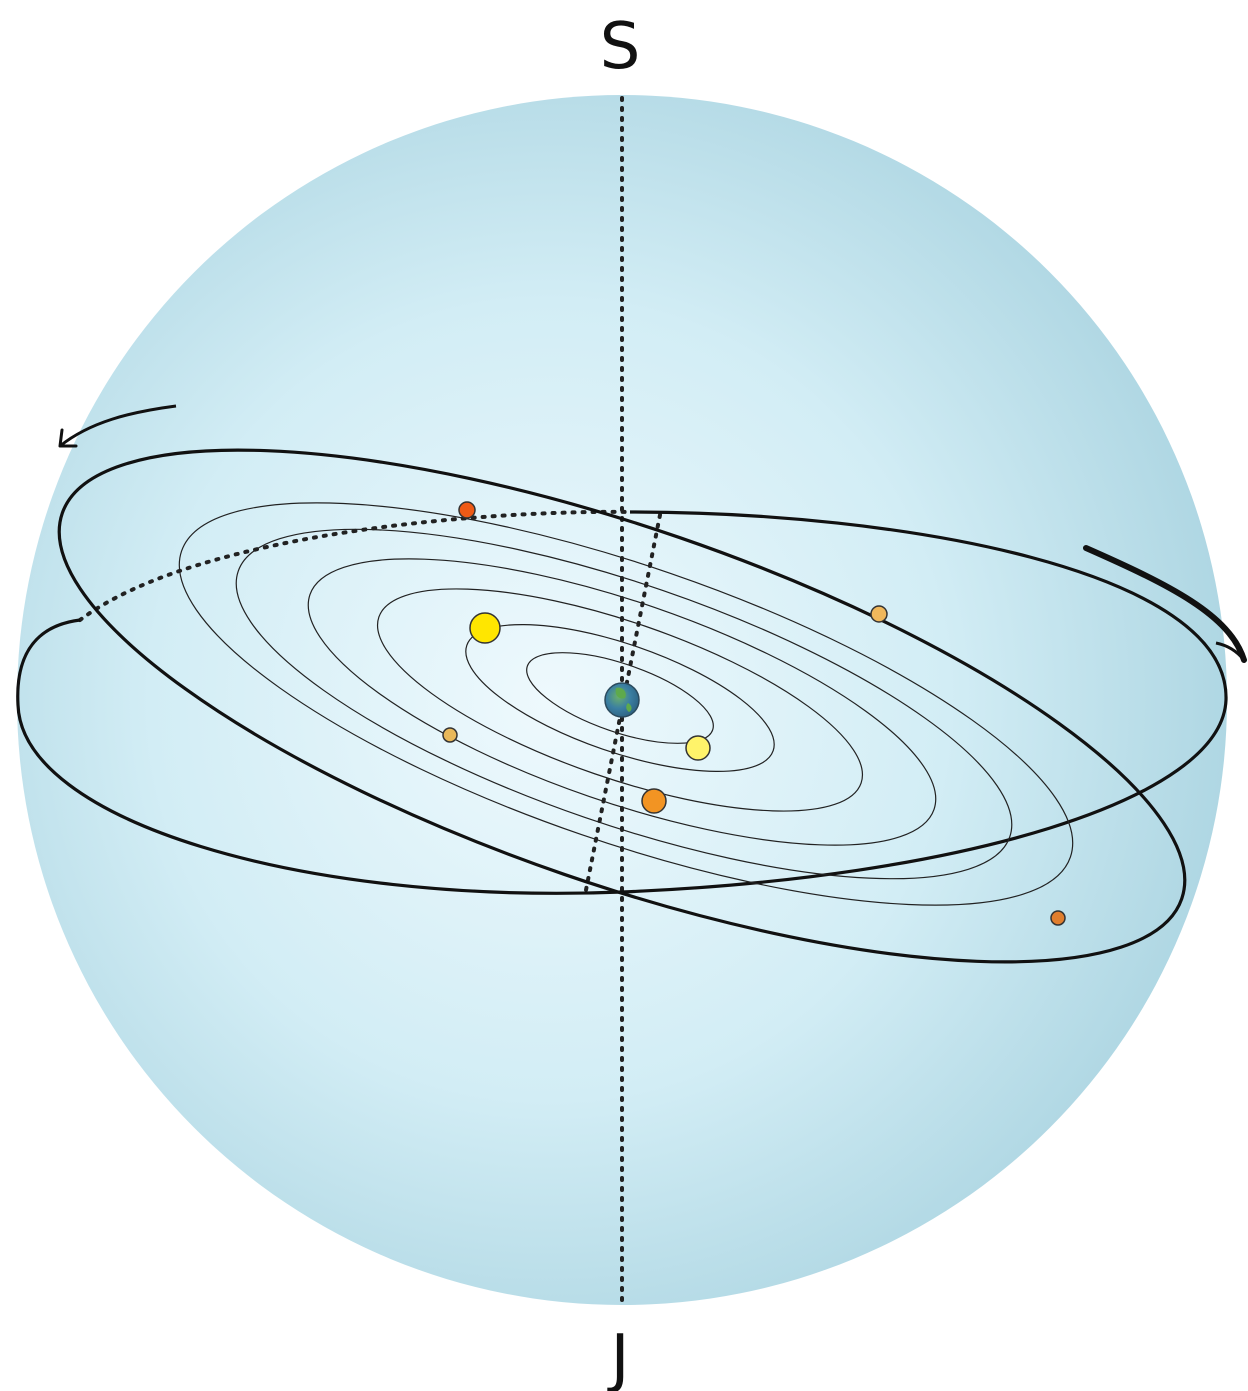 This screenshot has width=1248, height=1391. What do you see at coordinates (618, 1356) in the screenshot?
I see `south-pole-label: J` at bounding box center [618, 1356].